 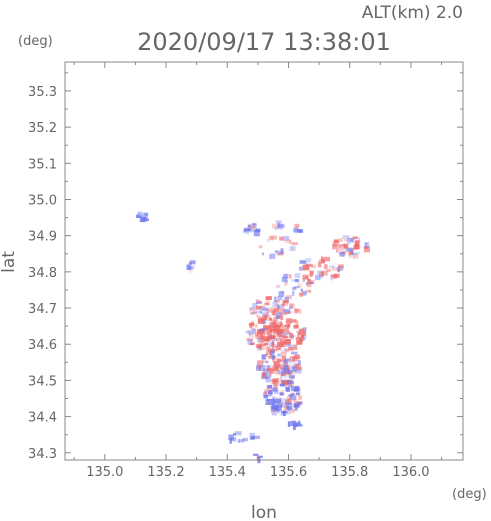 I want to click on y-tick-label: 34.7, so click(x=42, y=309).